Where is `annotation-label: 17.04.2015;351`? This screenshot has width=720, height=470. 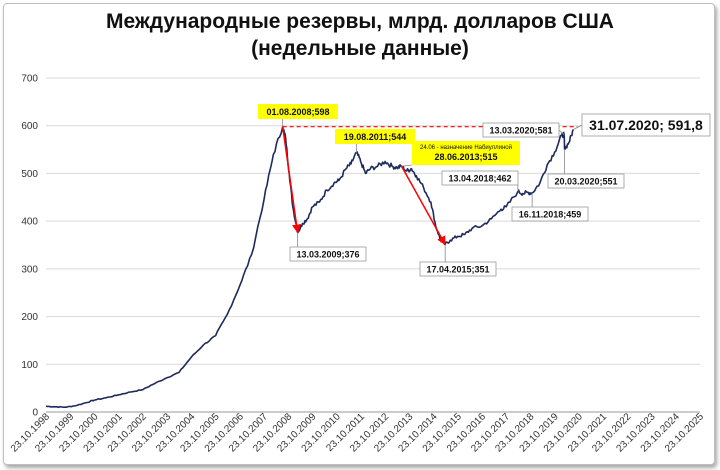 annotation-label: 17.04.2015;351 is located at coordinates (457, 270).